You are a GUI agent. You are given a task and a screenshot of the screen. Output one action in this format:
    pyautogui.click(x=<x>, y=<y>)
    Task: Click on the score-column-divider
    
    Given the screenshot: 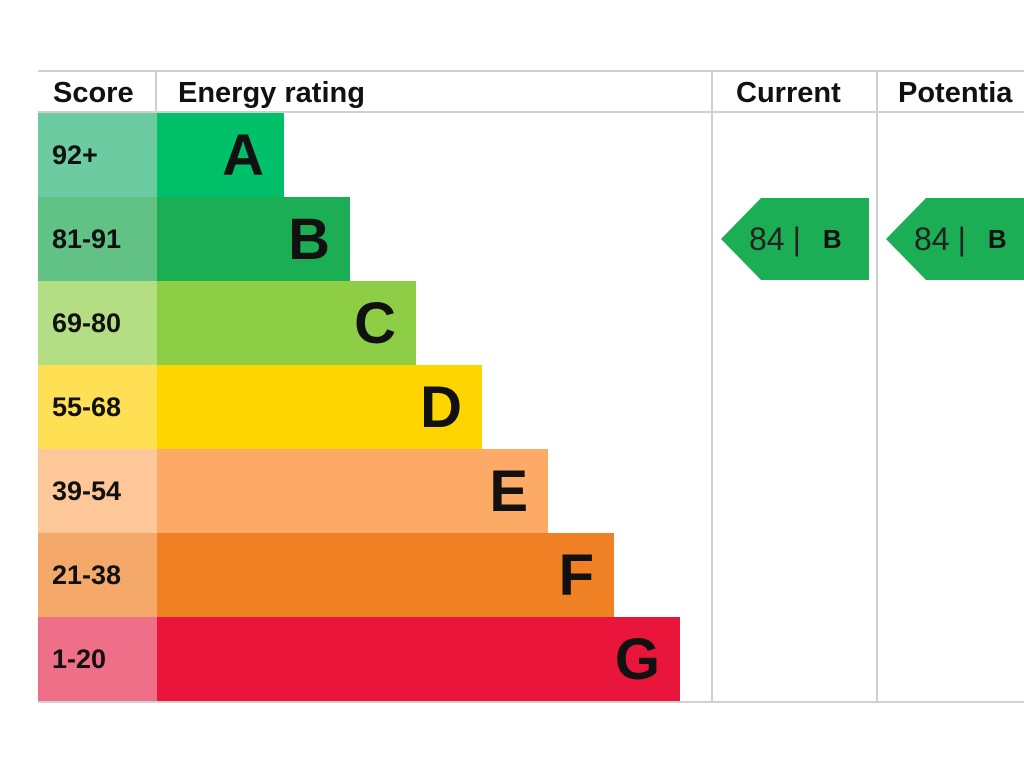 What is the action you would take?
    pyautogui.click(x=156, y=91)
    